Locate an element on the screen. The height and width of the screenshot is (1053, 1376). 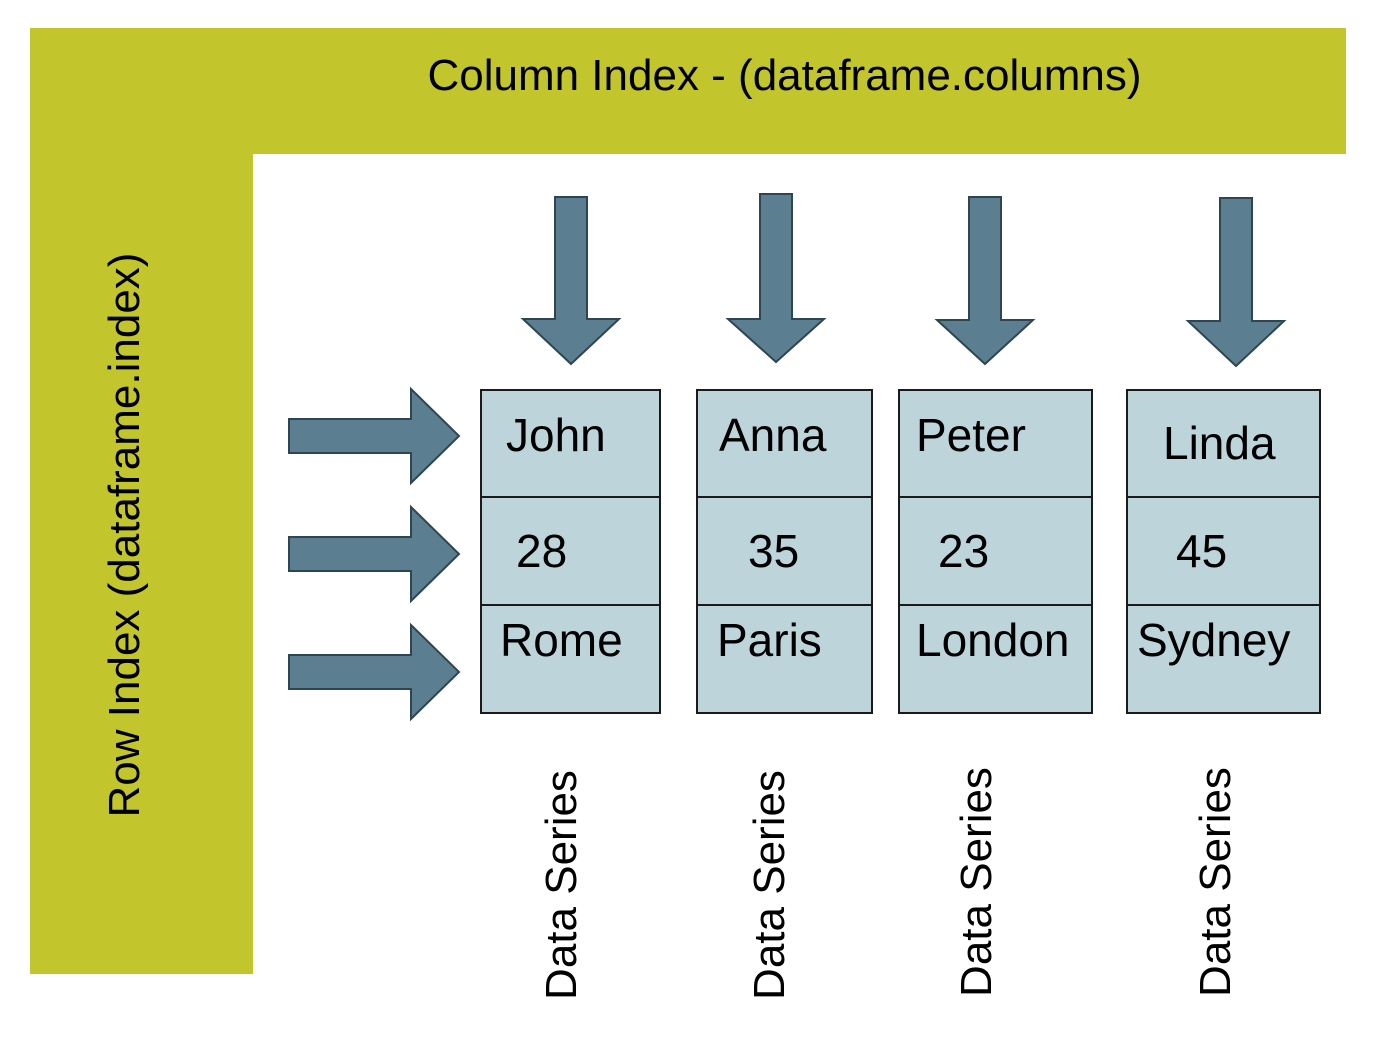
column-3-age-cell: 23 is located at coordinates (995, 551).